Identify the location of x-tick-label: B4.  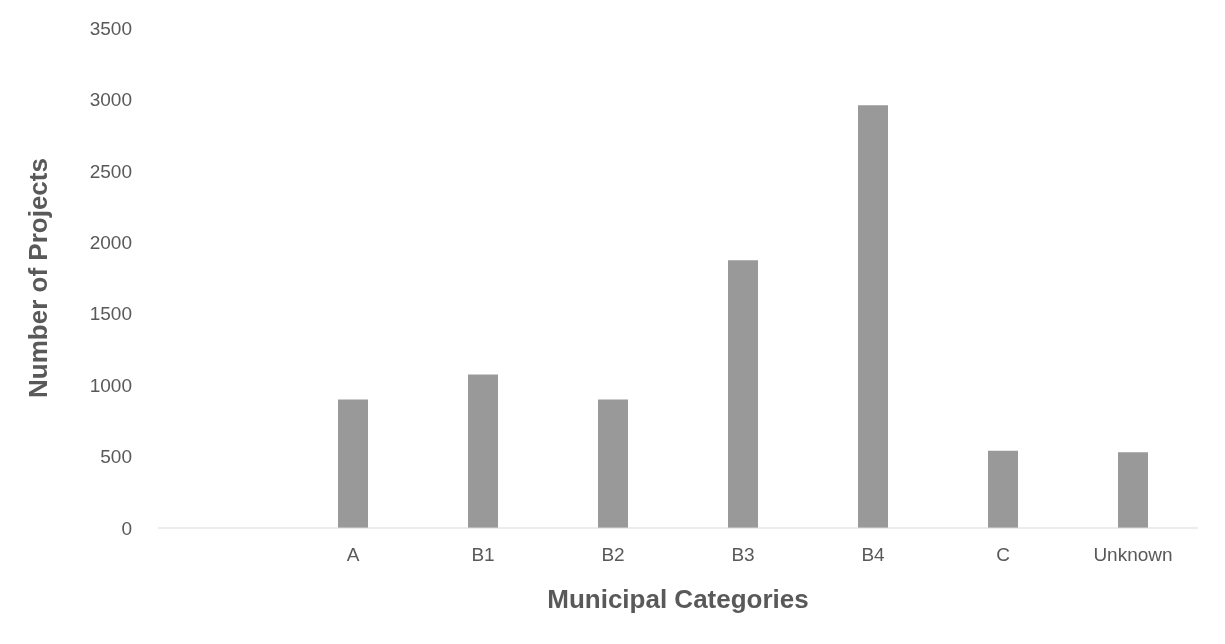
(873, 555).